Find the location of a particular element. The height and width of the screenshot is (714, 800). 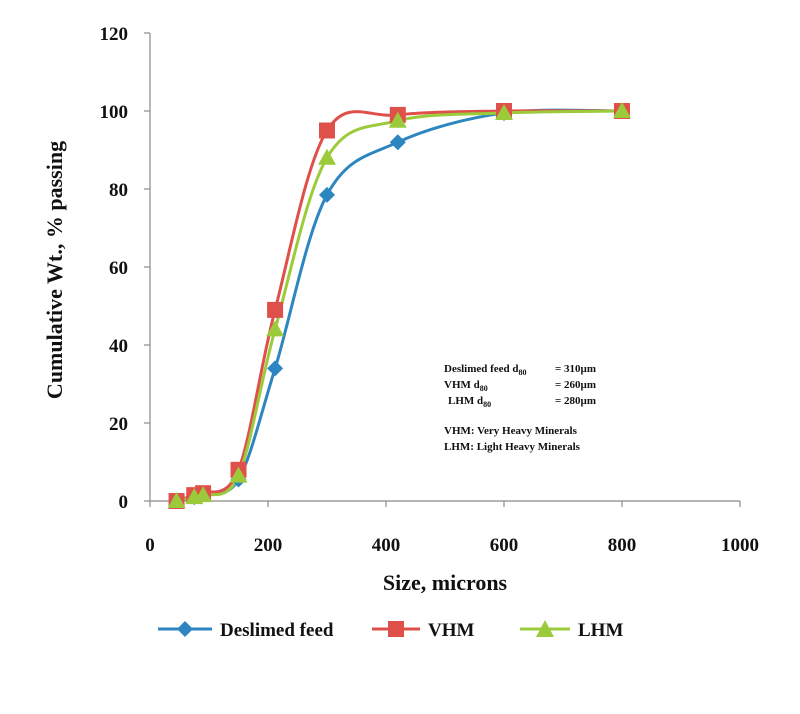

d80-value-3: = 280µm is located at coordinates (575, 401).